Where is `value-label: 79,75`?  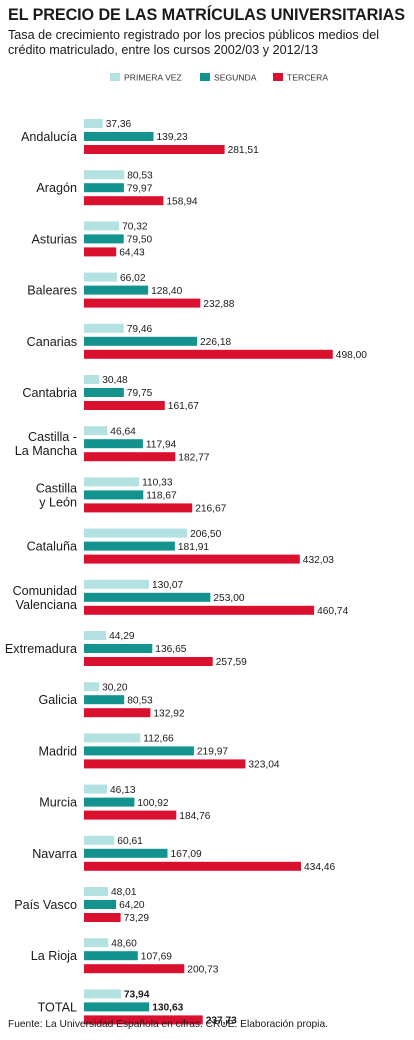 value-label: 79,75 is located at coordinates (140, 393).